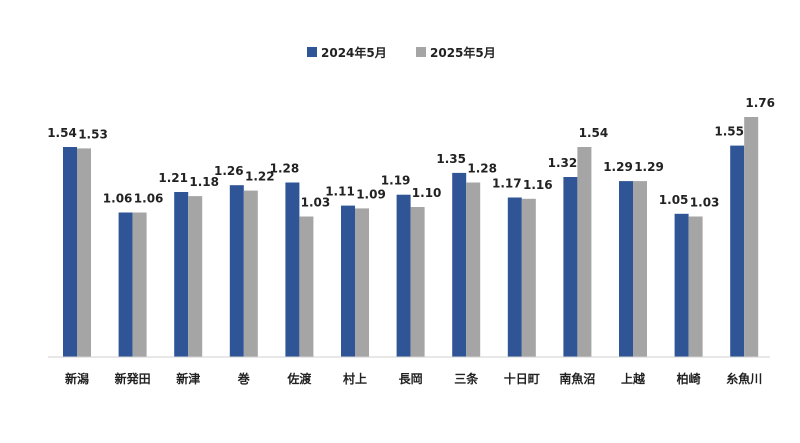 The height and width of the screenshot is (443, 800). I want to click on value-label-2024-8: 1.17, so click(507, 184).